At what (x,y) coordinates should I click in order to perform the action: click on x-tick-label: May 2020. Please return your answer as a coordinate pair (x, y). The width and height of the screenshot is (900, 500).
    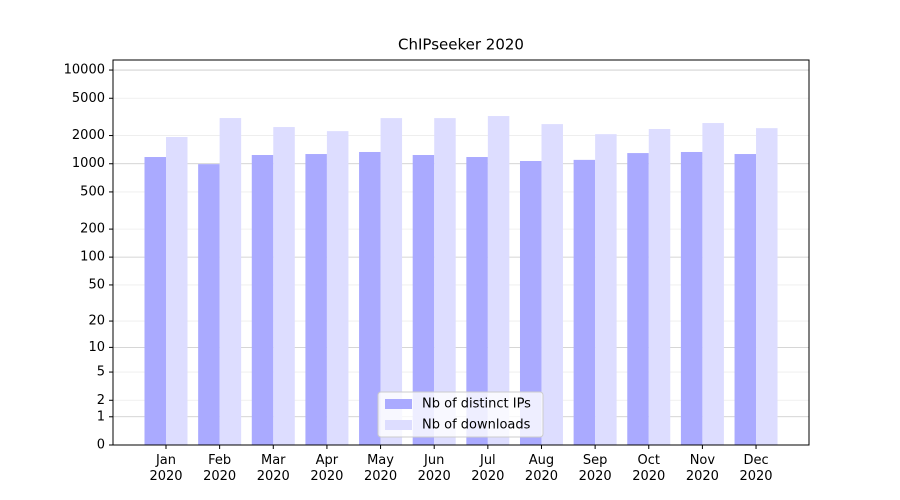
    Looking at the image, I should click on (381, 468).